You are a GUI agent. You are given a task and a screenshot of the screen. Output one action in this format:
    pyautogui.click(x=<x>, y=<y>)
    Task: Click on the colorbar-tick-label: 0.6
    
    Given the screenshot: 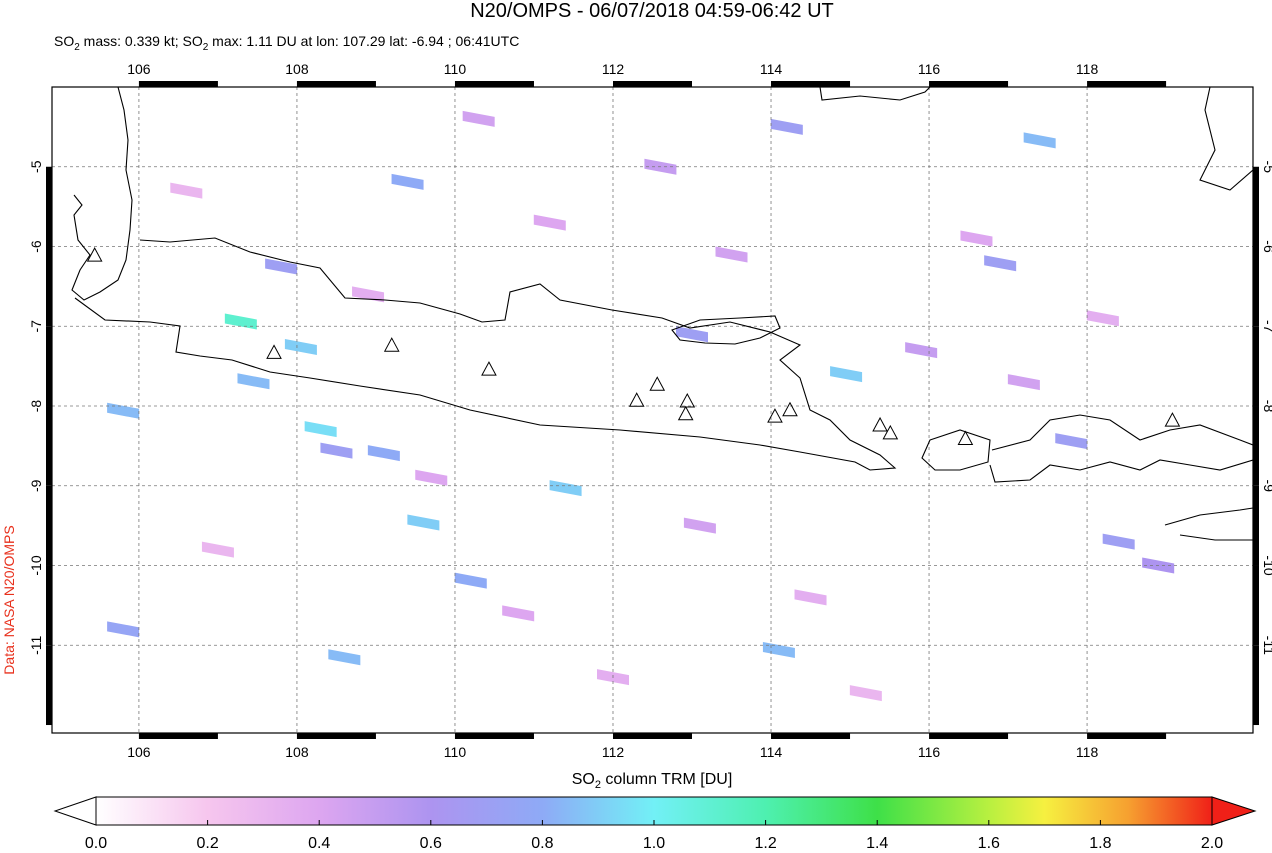 What is the action you would take?
    pyautogui.click(x=431, y=843)
    